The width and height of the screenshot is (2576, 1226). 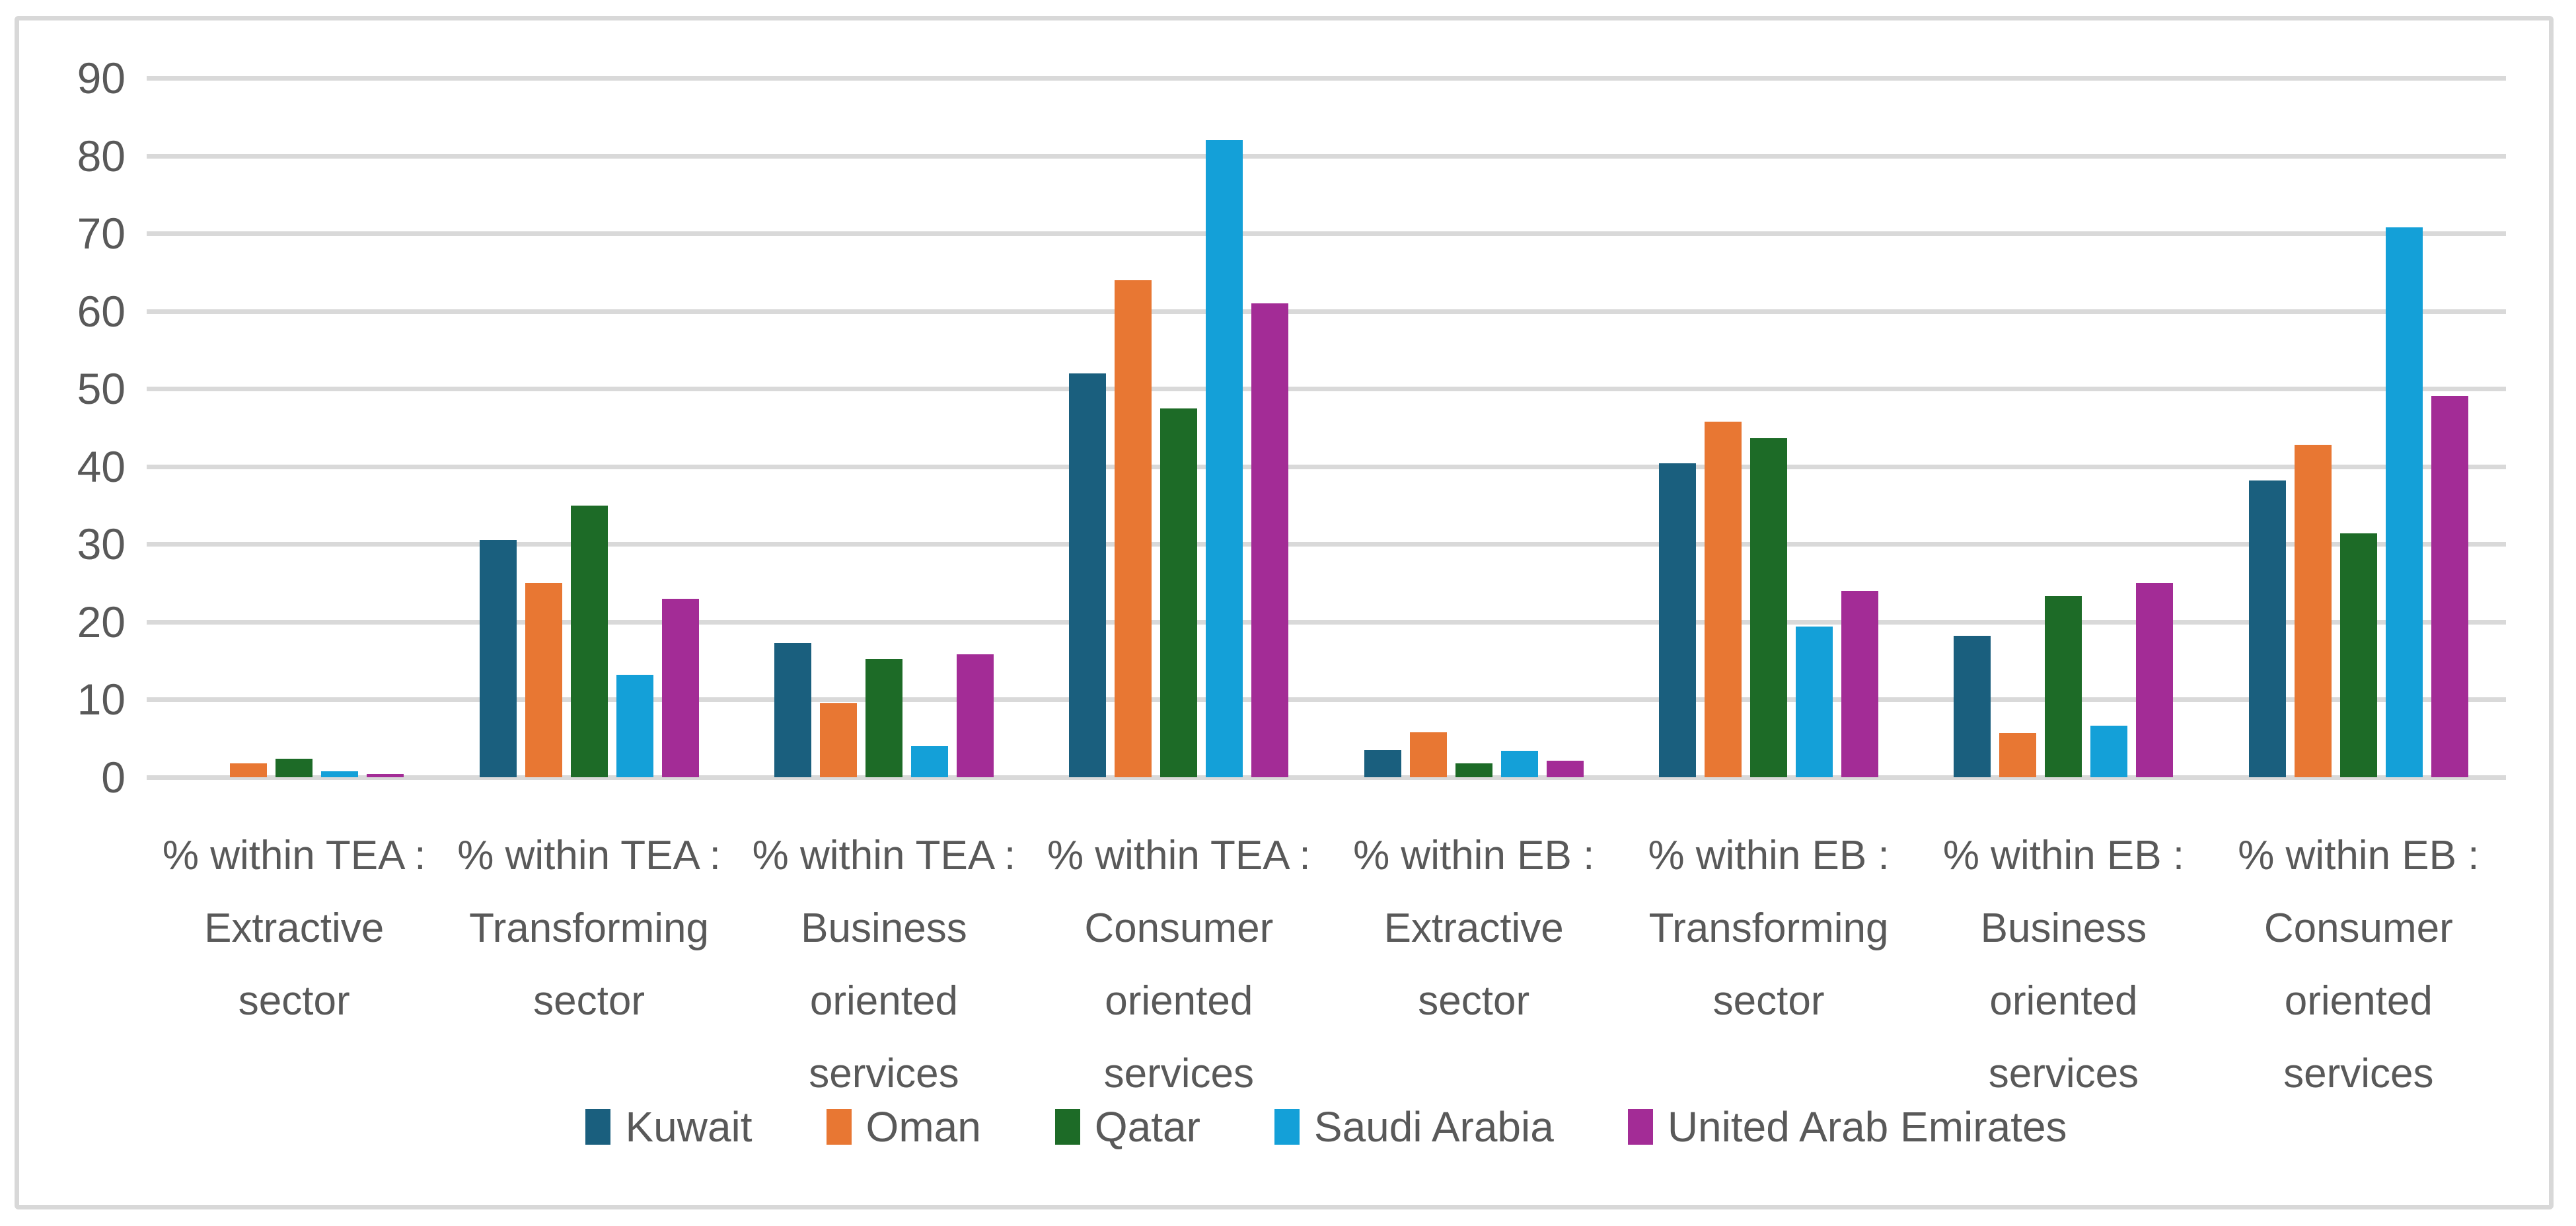 I want to click on y-tick-label-40: 40, so click(x=101, y=466).